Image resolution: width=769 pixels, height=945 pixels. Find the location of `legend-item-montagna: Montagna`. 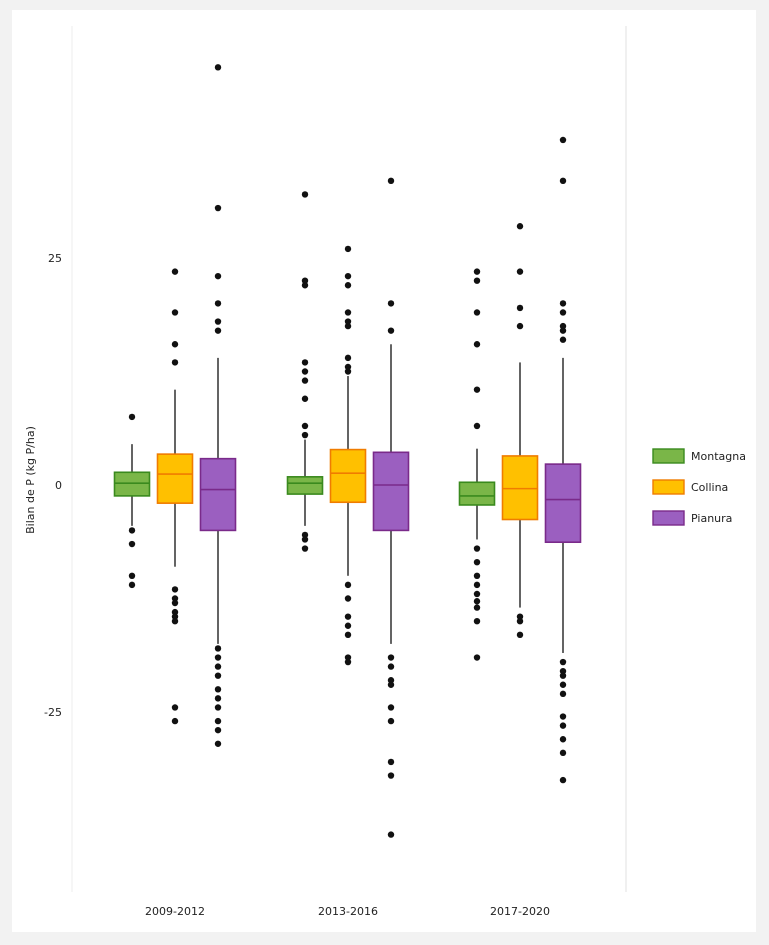

legend-item-montagna: Montagna is located at coordinates (699, 456).